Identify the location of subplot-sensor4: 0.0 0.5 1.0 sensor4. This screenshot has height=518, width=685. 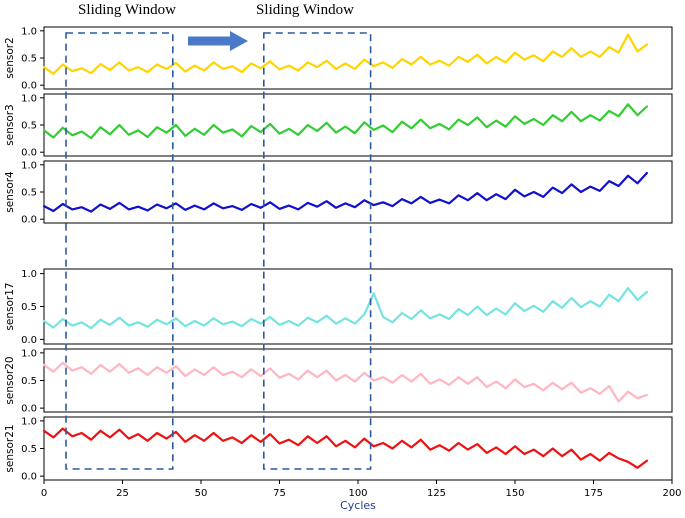
(338, 193).